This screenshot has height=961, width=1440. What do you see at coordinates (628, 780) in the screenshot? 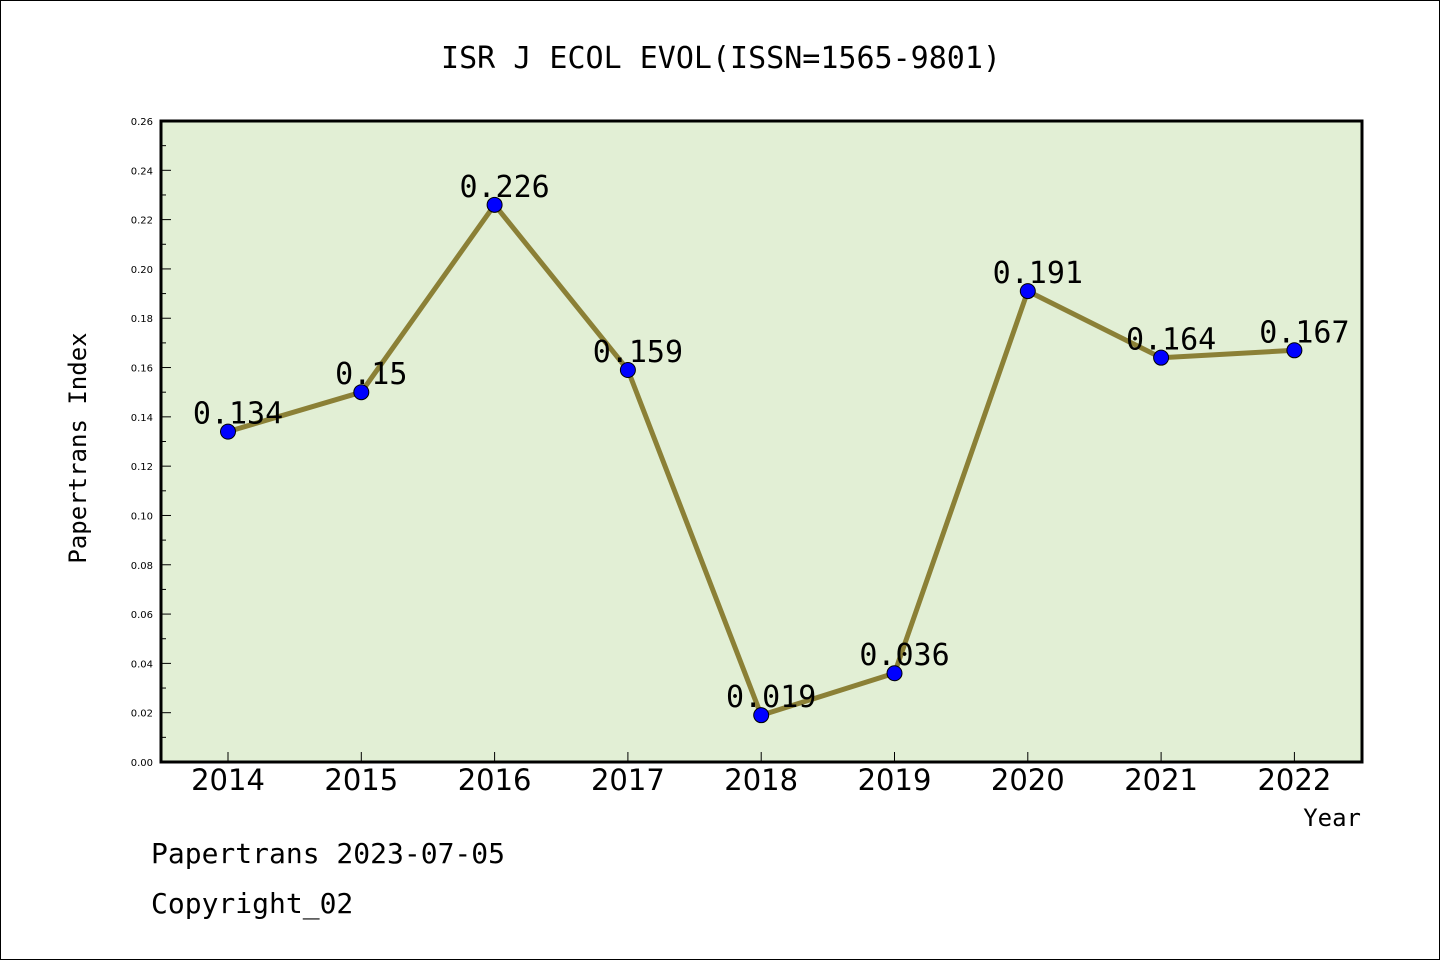
I see `x-tick-label: 2017` at bounding box center [628, 780].